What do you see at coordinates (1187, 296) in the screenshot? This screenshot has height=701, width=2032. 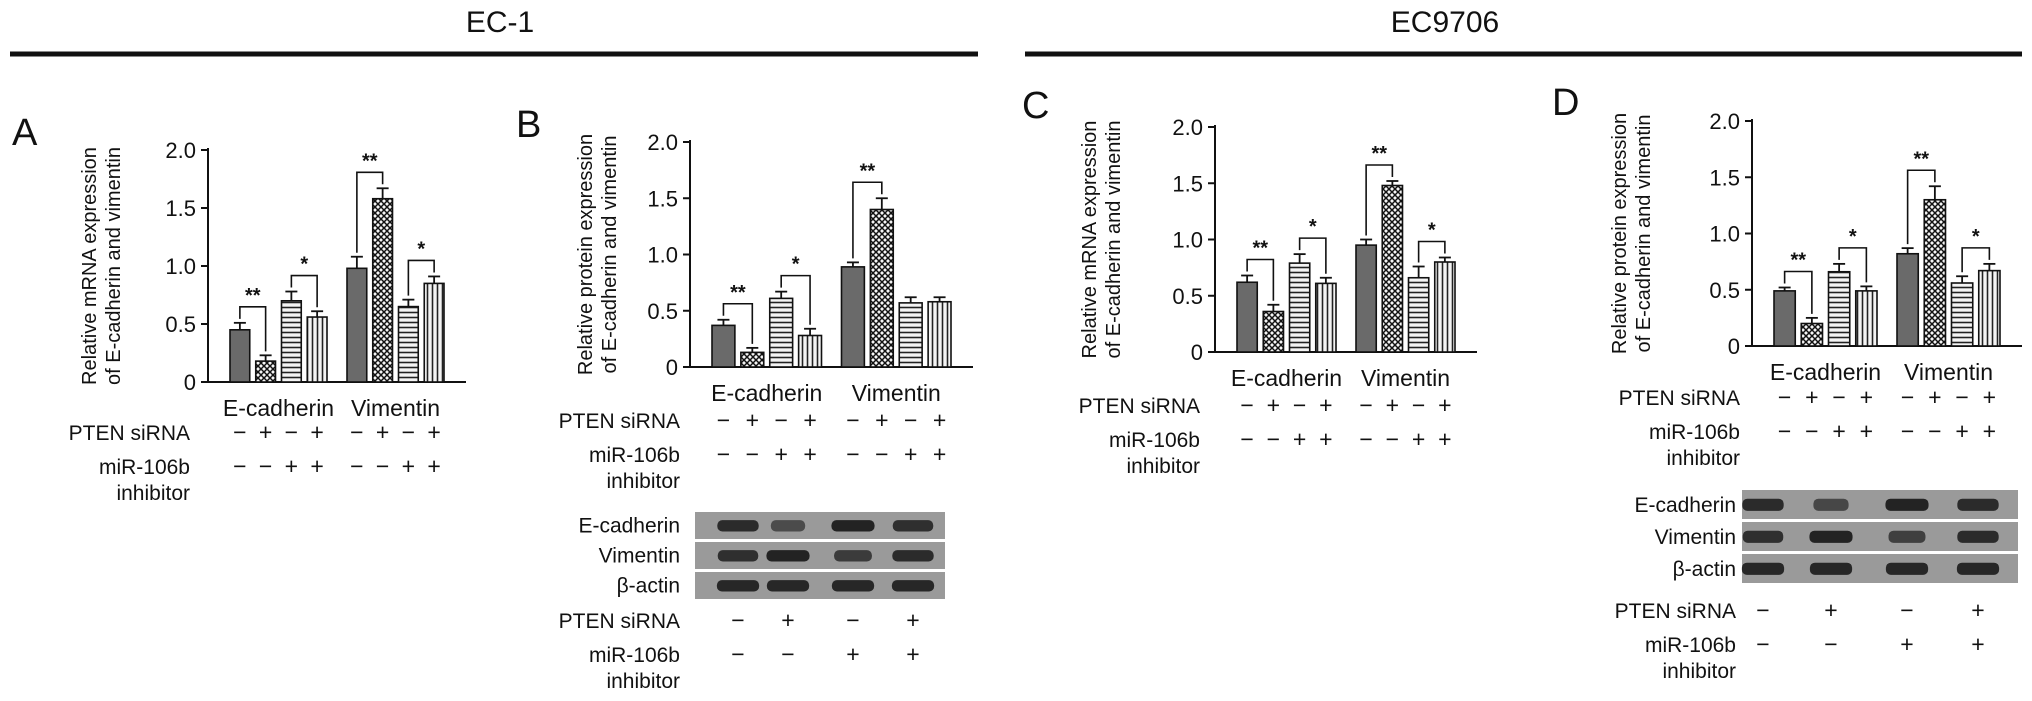 I see `y-tick-label: 0.5` at bounding box center [1187, 296].